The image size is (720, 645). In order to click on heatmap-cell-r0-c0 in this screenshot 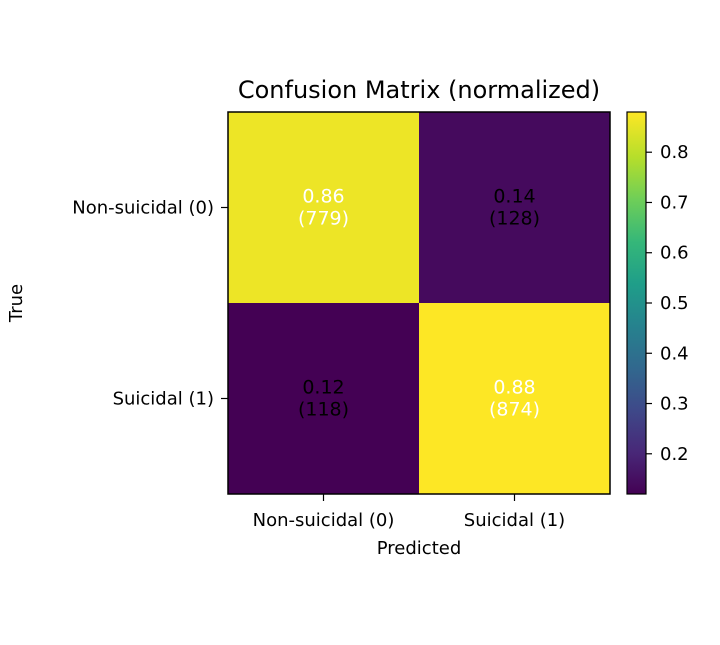, I will do `click(323, 207)`.